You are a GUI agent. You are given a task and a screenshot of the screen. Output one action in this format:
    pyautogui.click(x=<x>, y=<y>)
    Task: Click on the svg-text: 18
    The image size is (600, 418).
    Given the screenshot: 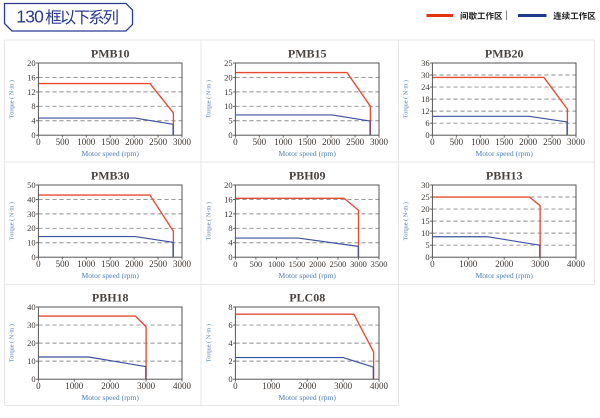 What is the action you would take?
    pyautogui.click(x=425, y=99)
    